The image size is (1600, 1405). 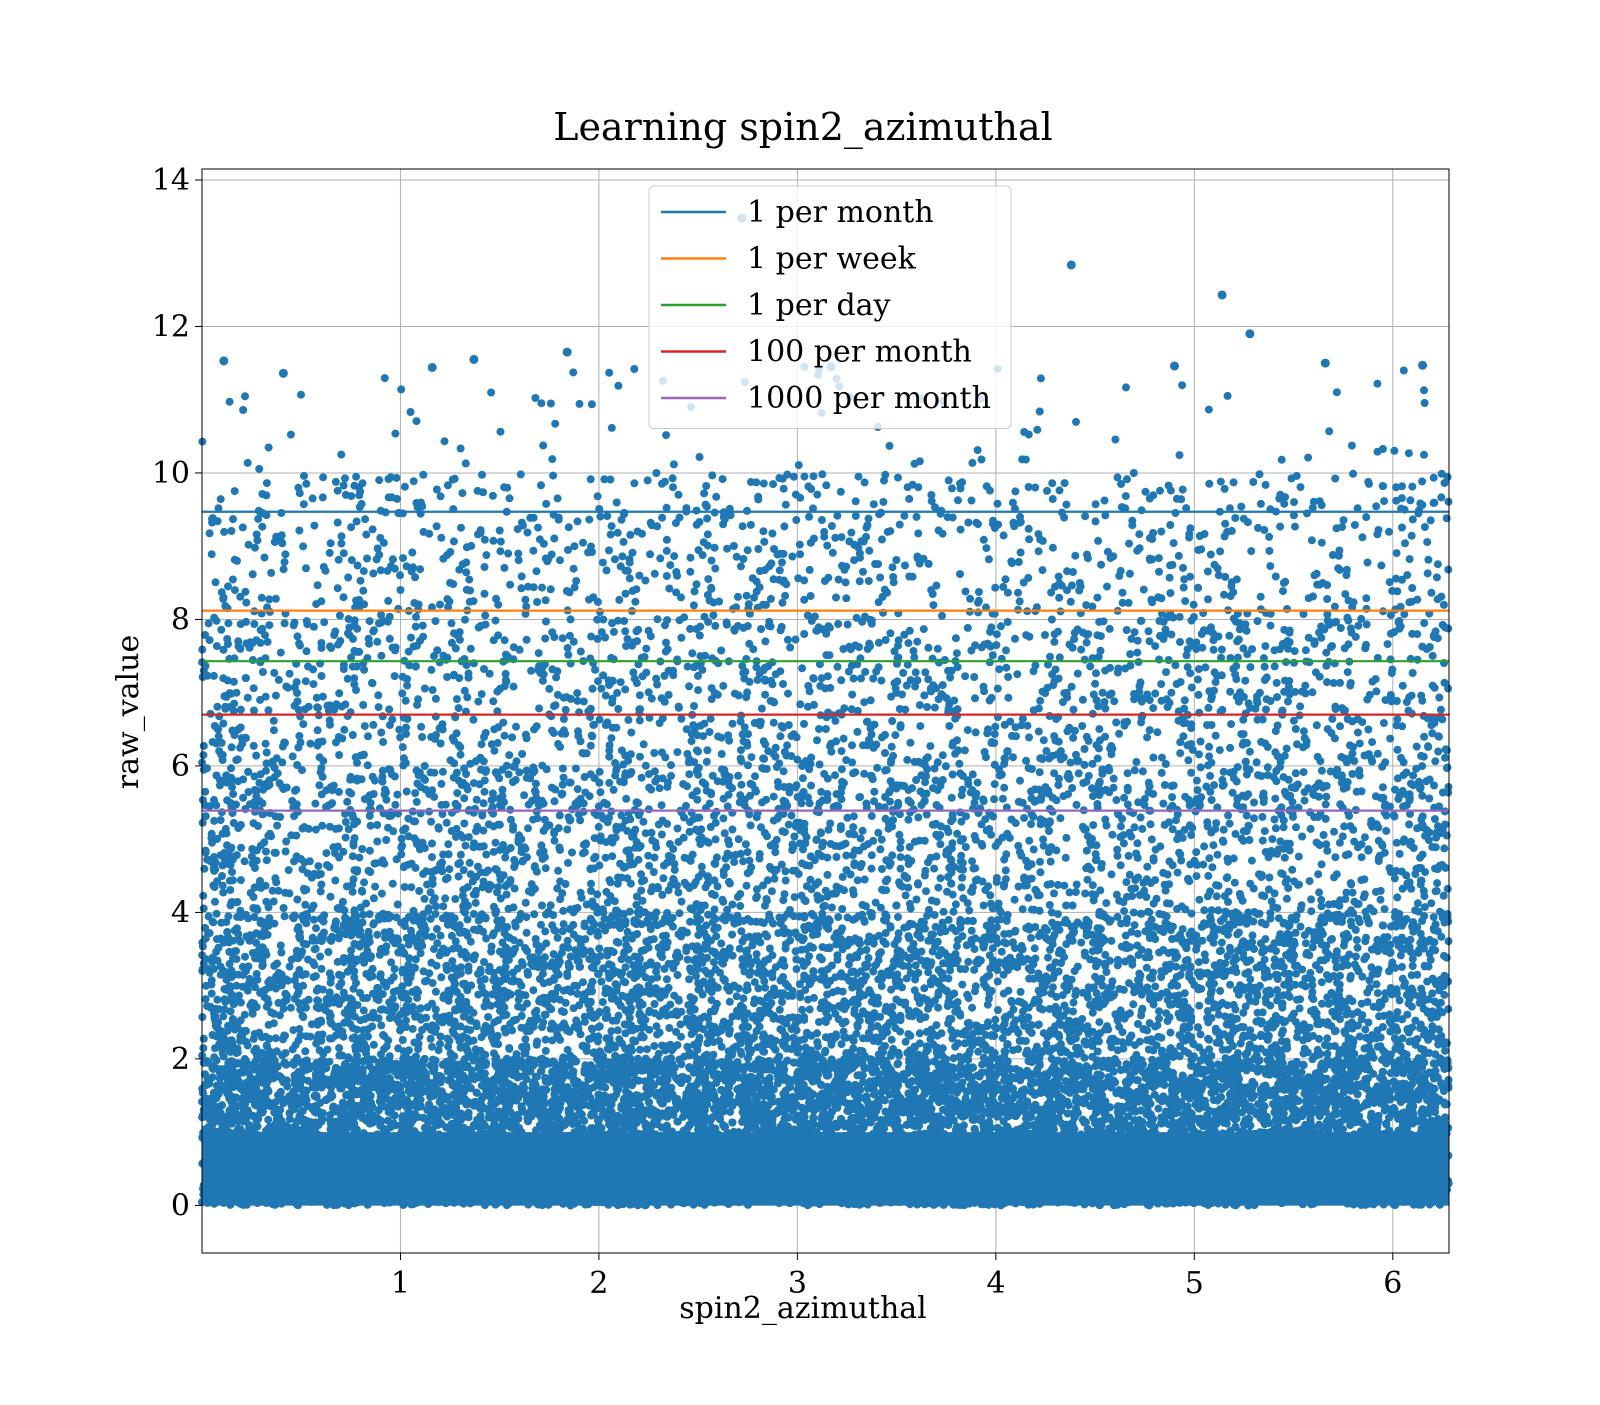 What do you see at coordinates (803, 127) in the screenshot?
I see `chart-title: Learning spin2_azimuthal` at bounding box center [803, 127].